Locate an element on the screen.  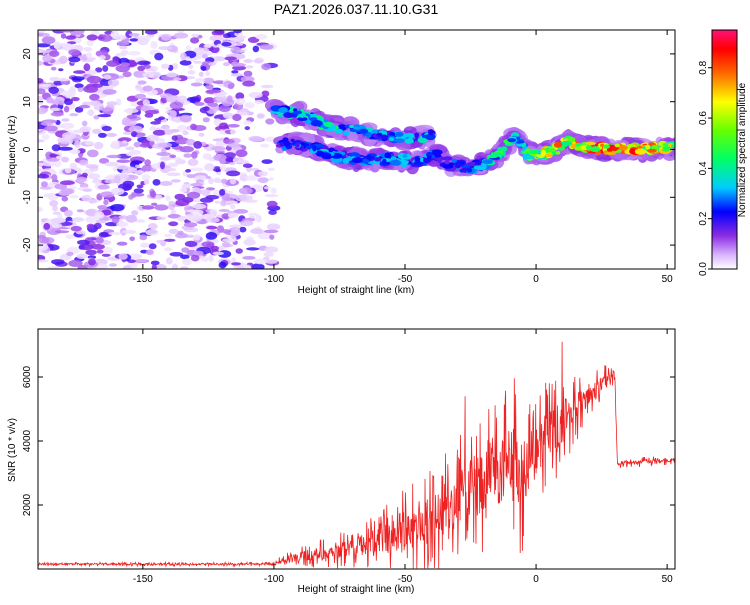
spectrogram-y-axis-label: Frequency (Hz) is located at coordinates (12, 150).